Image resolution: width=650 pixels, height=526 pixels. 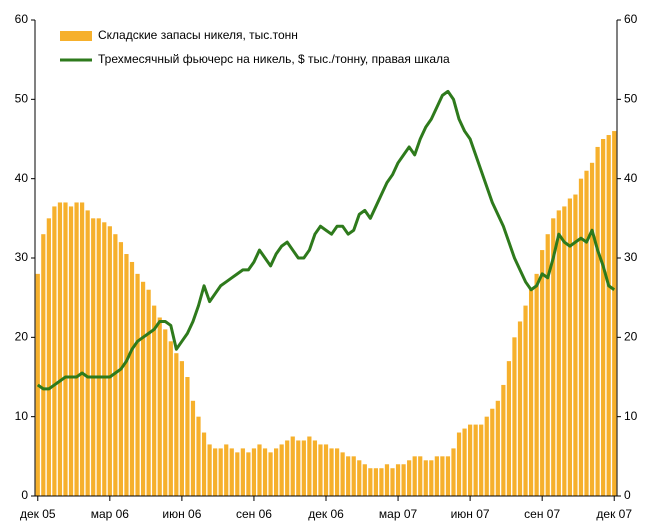 What do you see at coordinates (631, 257) in the screenshot?
I see `y2-tick-label: 30` at bounding box center [631, 257].